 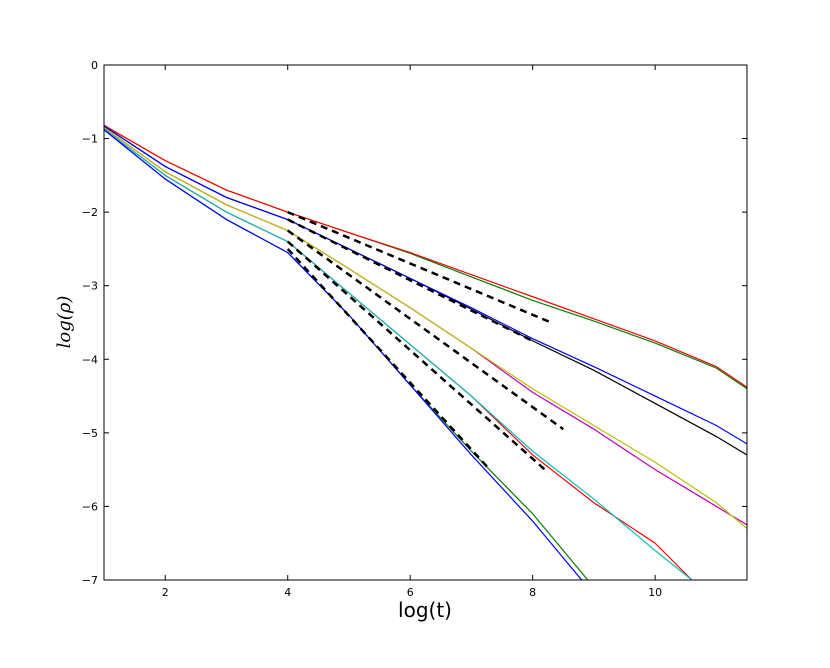 I want to click on y-tick-label: −3, so click(x=90, y=286).